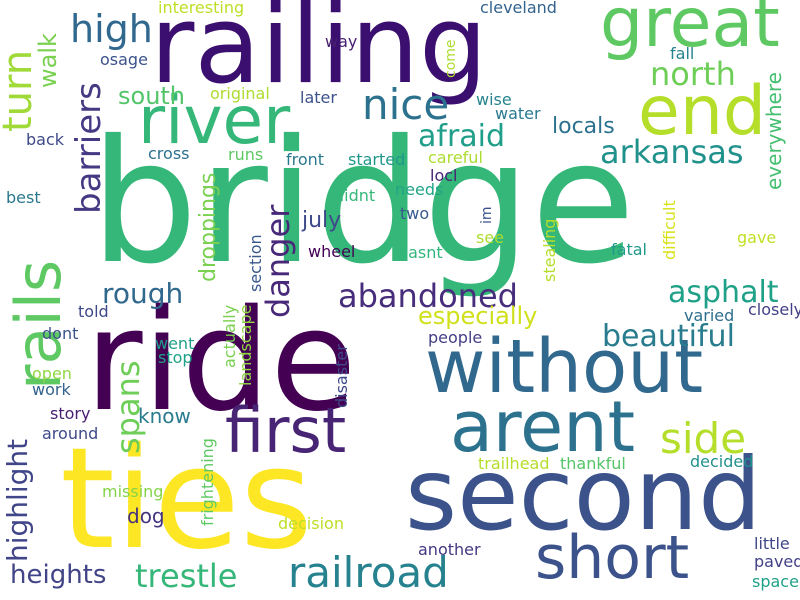 The height and width of the screenshot is (600, 800). I want to click on word-highlight: highlight, so click(17, 500).